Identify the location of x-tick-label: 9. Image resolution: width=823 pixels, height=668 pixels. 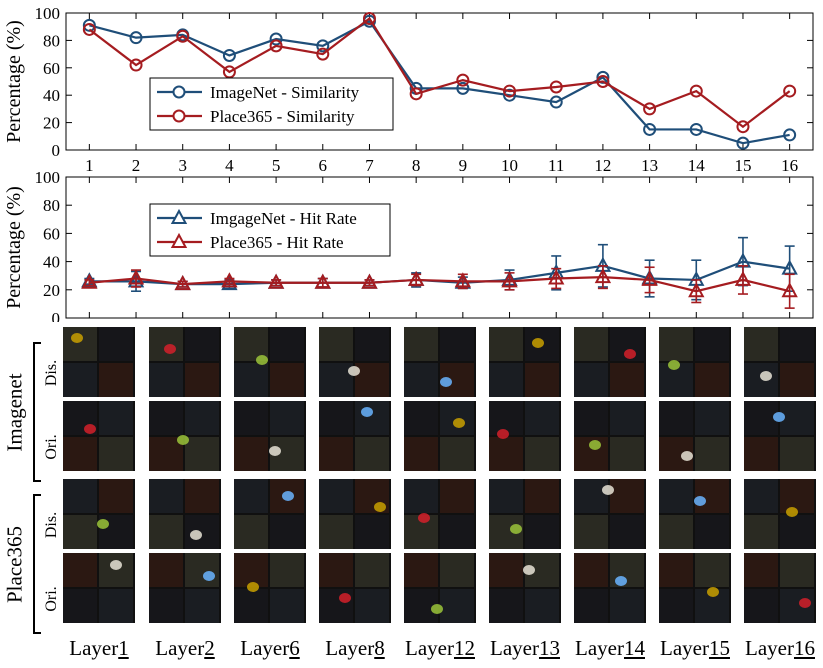
(463, 165).